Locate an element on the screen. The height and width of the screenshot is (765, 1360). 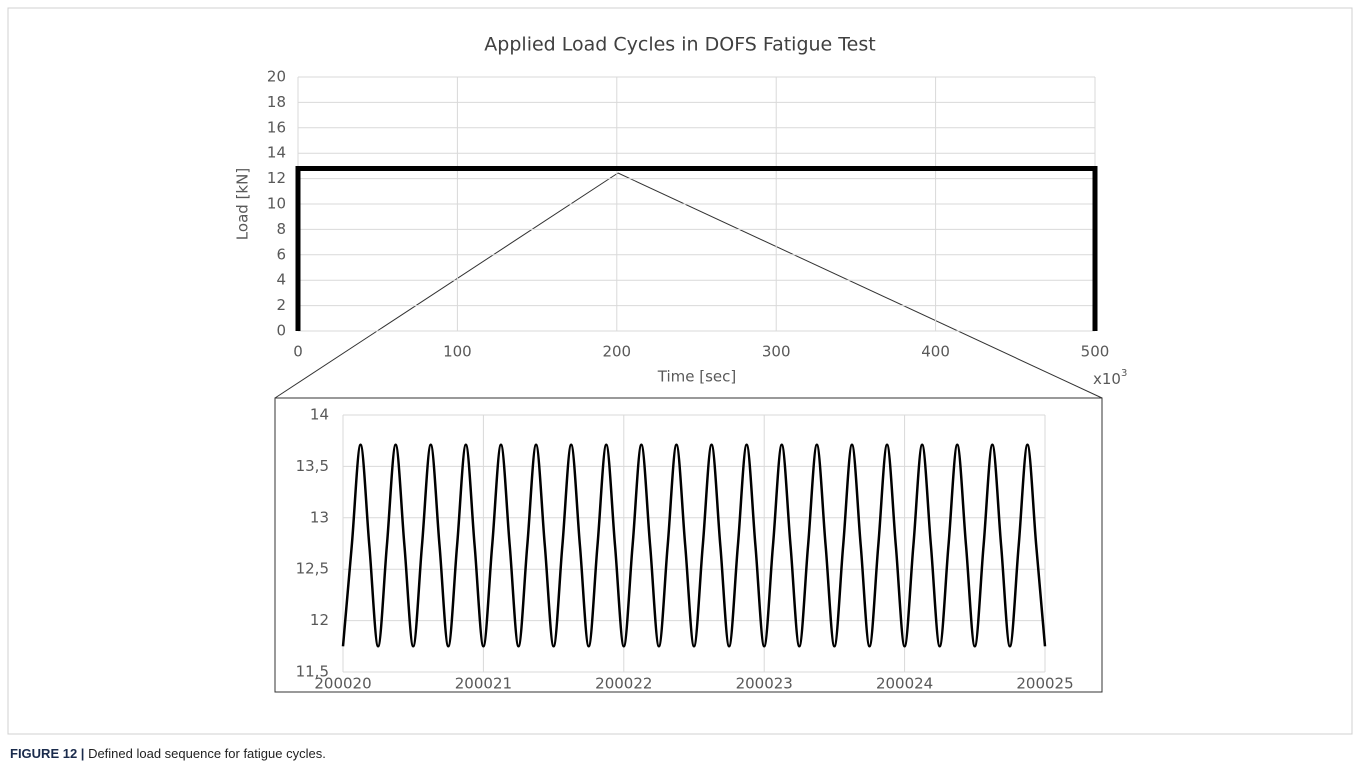
y-tick-label: 13 is located at coordinates (319, 517).